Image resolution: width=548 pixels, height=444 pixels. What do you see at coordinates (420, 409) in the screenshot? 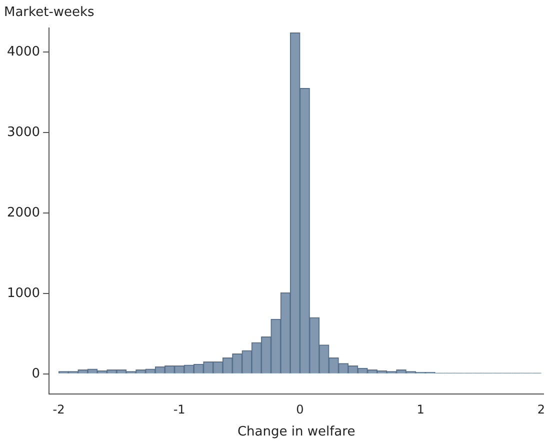
I see `x-tick-label: 1` at bounding box center [420, 409].